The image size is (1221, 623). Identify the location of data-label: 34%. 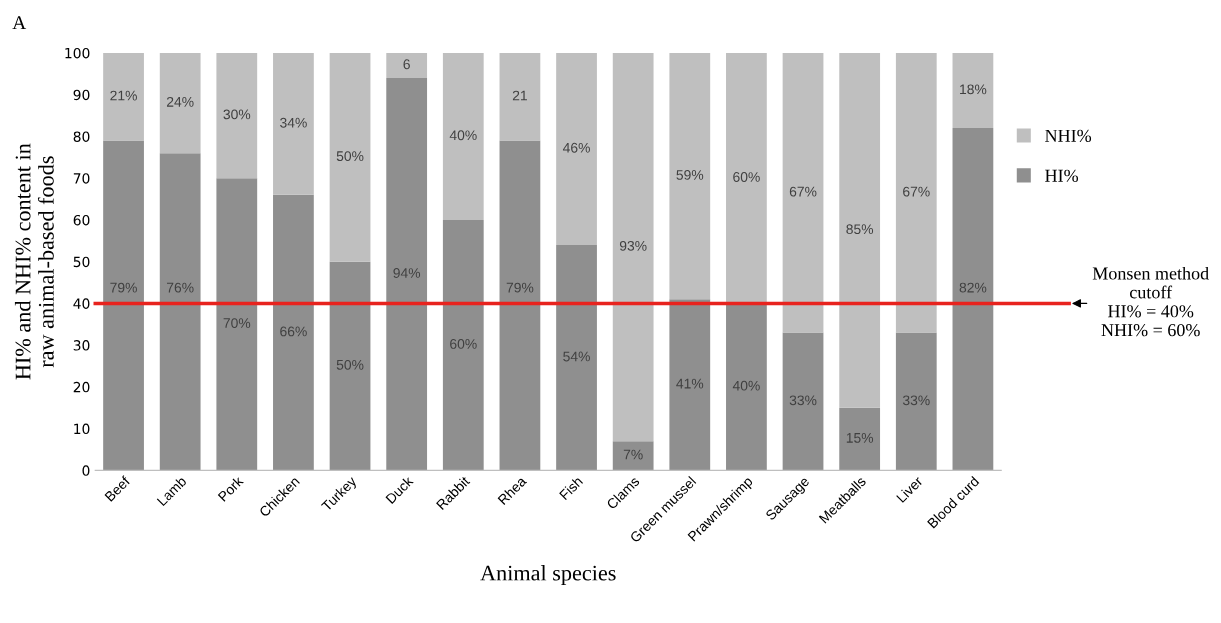
(293, 122).